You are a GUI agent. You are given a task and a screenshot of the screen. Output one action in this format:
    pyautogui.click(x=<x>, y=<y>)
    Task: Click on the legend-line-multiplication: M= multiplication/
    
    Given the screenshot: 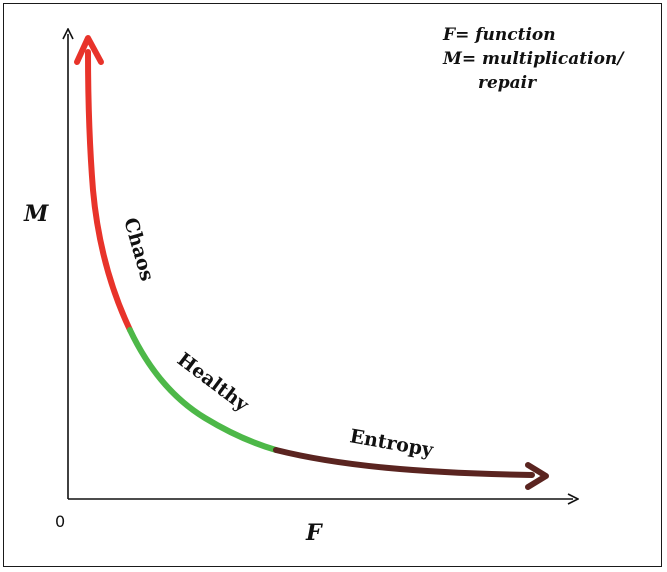 What is the action you would take?
    pyautogui.click(x=533, y=59)
    